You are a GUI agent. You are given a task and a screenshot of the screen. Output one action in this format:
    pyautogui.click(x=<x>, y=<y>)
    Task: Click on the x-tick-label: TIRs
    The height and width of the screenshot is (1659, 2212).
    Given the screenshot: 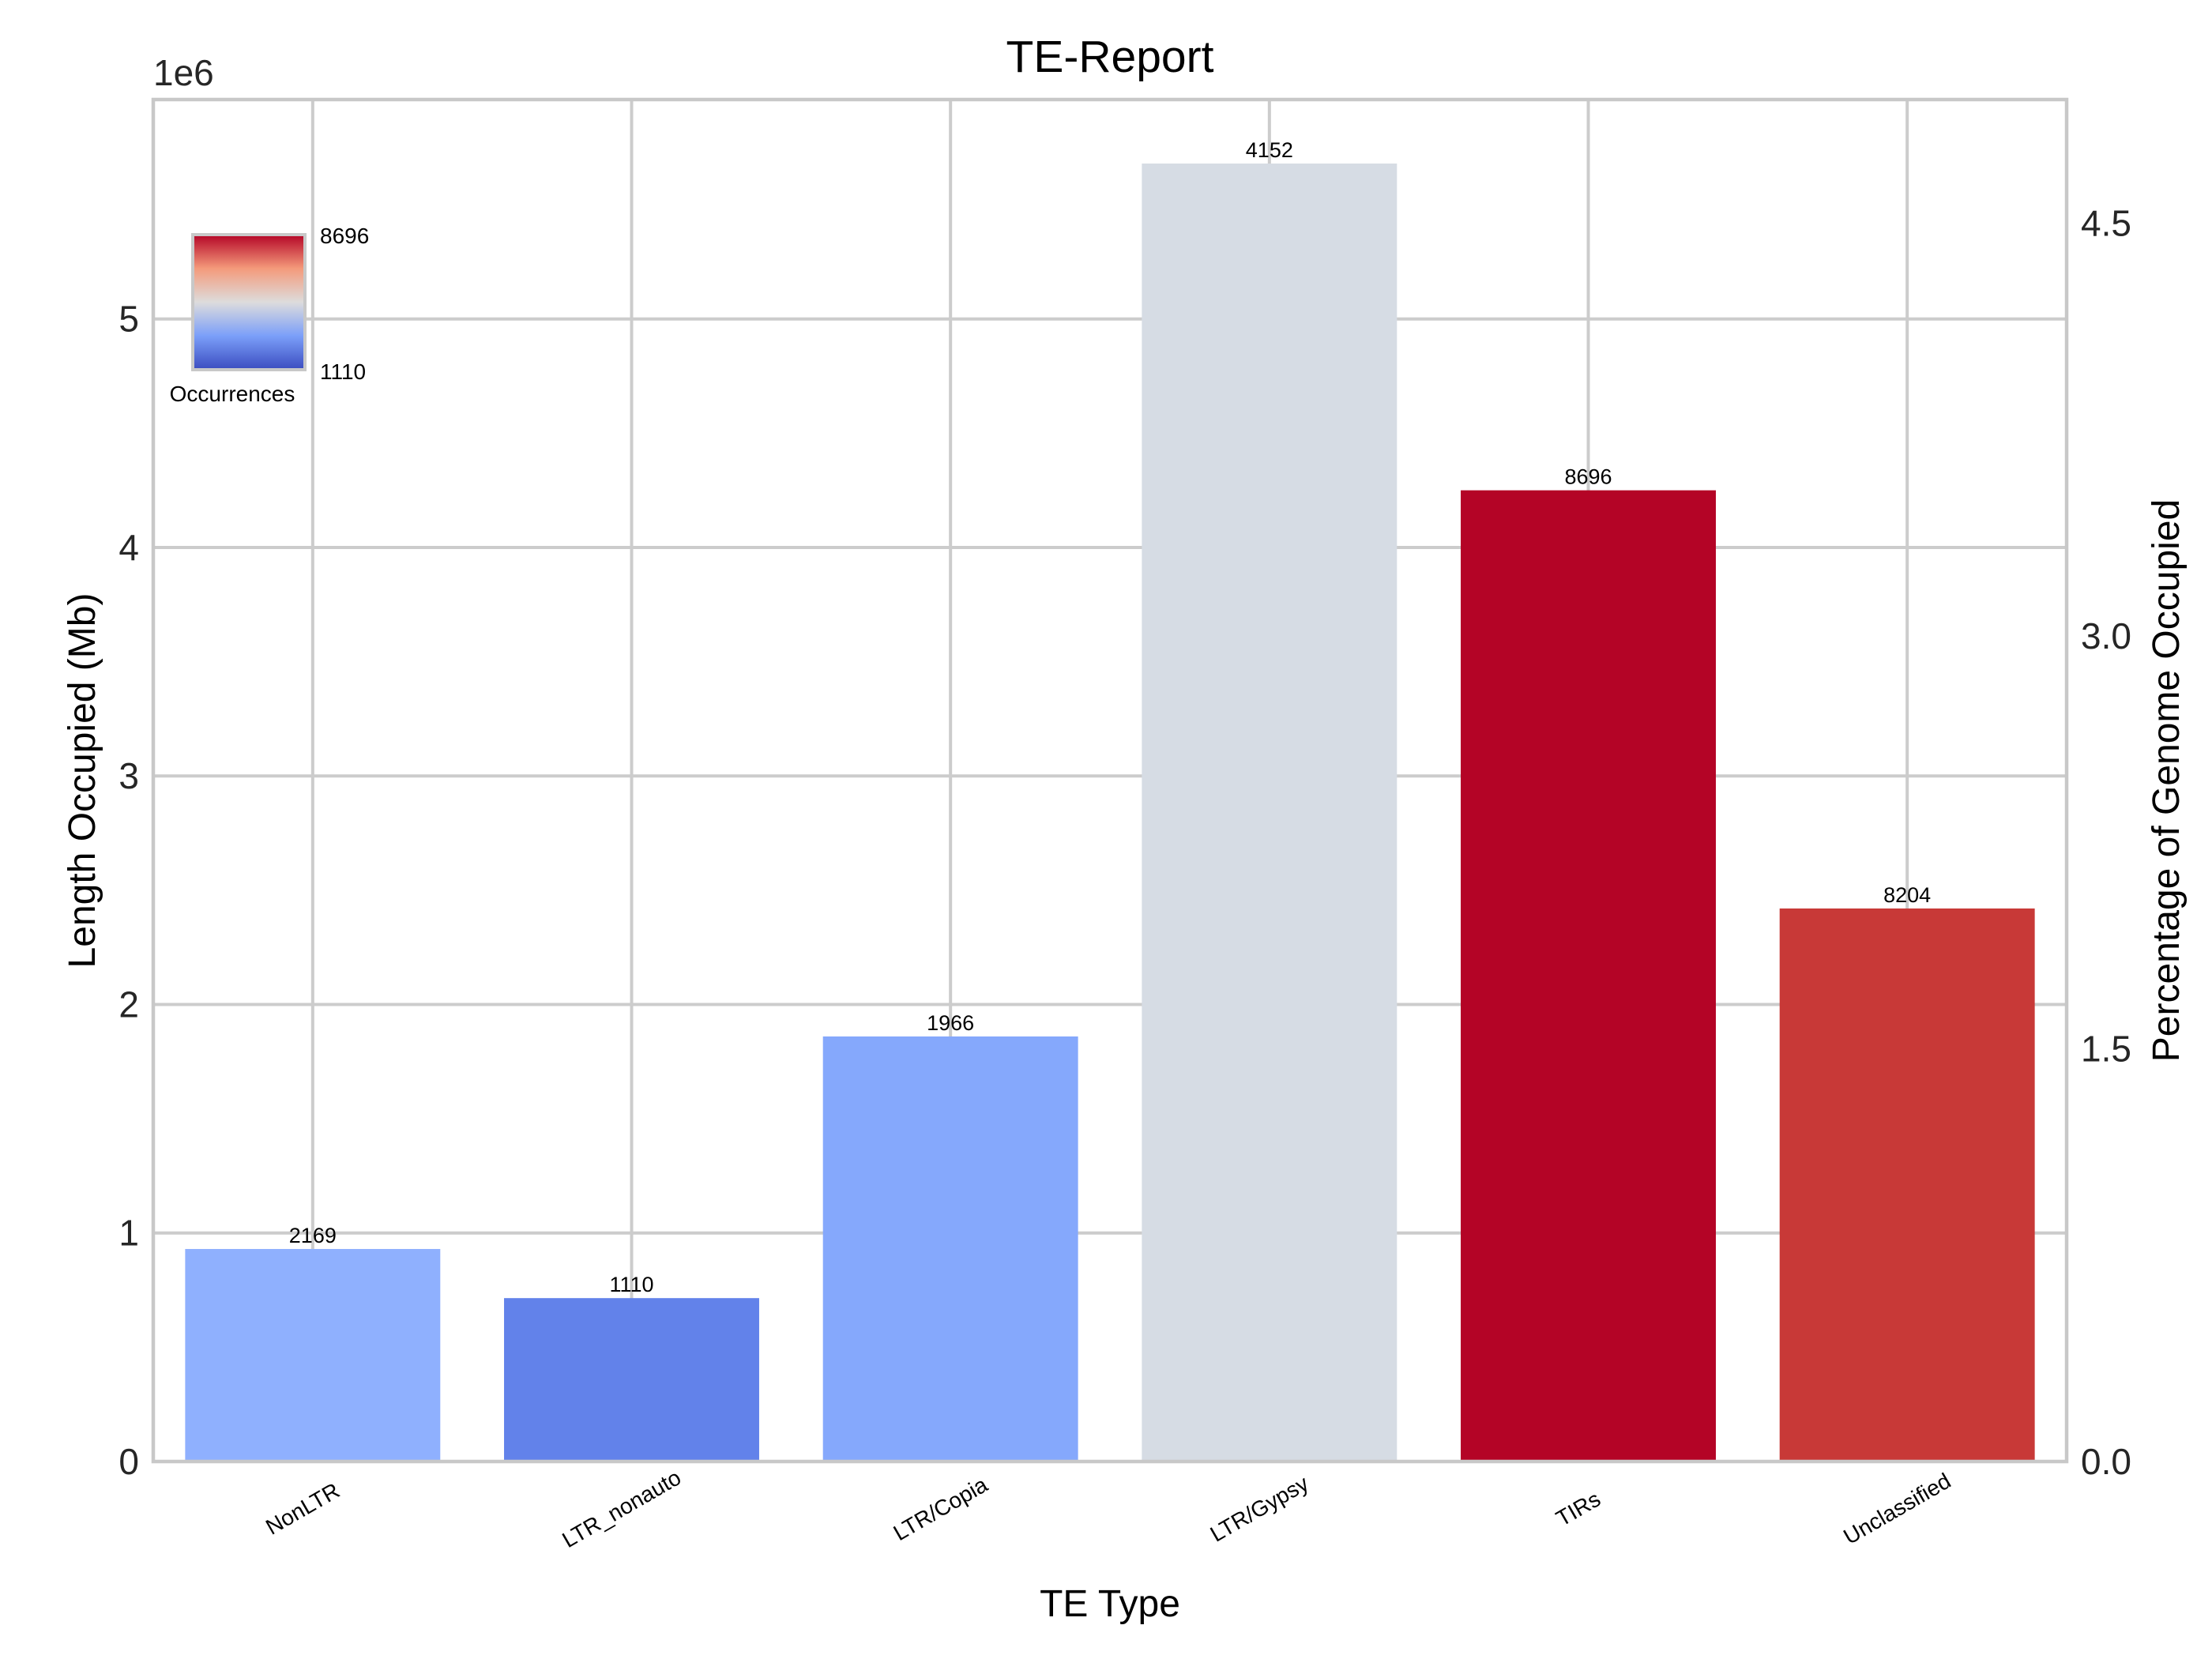 What is the action you would take?
    pyautogui.click(x=1578, y=1509)
    